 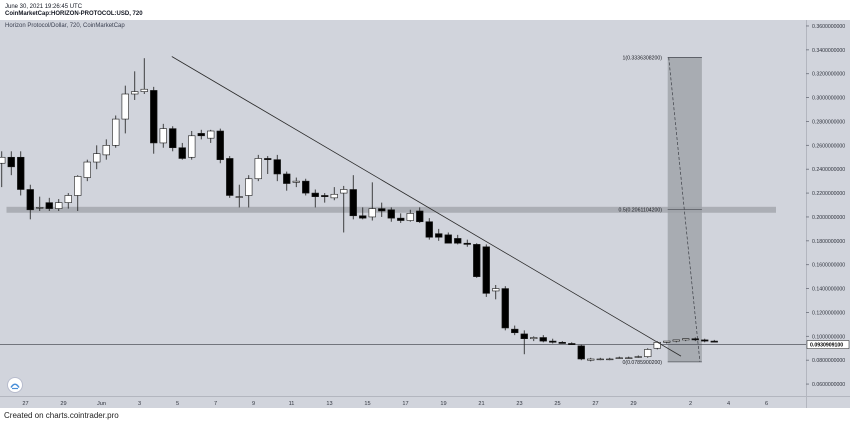 I want to click on x-tick-label: 6, so click(x=766, y=404).